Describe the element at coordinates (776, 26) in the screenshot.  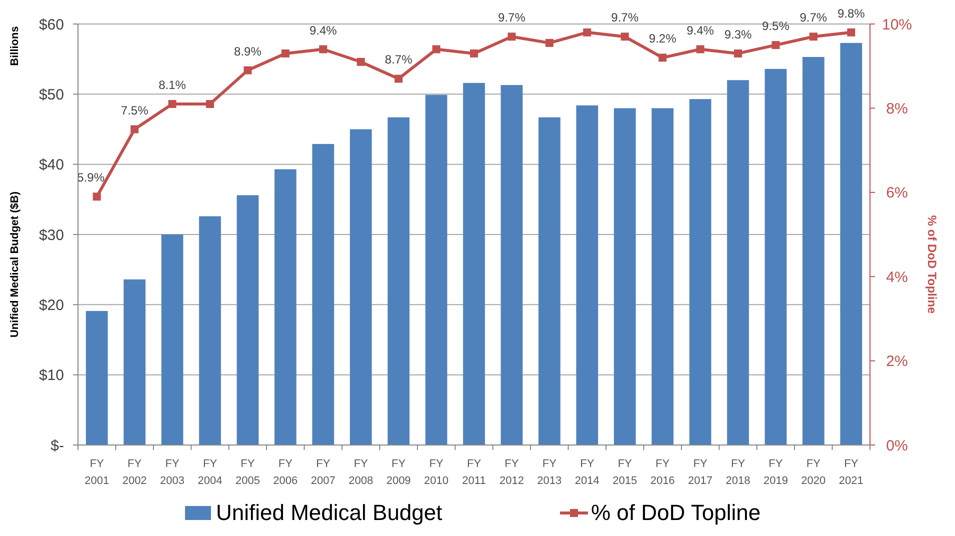
I see `data-label: 9.5%` at that location.